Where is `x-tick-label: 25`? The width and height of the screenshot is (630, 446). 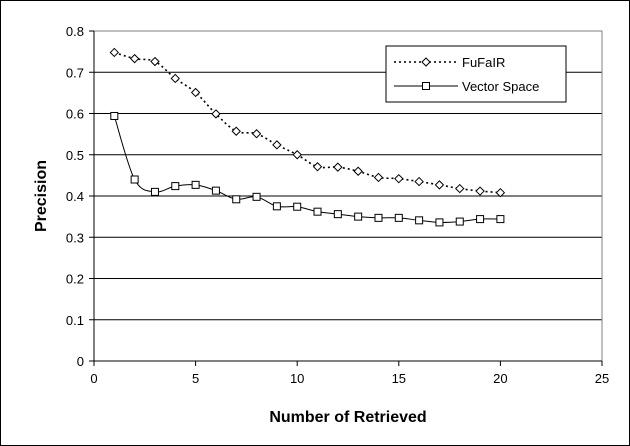
x-tick-label: 25 is located at coordinates (602, 378).